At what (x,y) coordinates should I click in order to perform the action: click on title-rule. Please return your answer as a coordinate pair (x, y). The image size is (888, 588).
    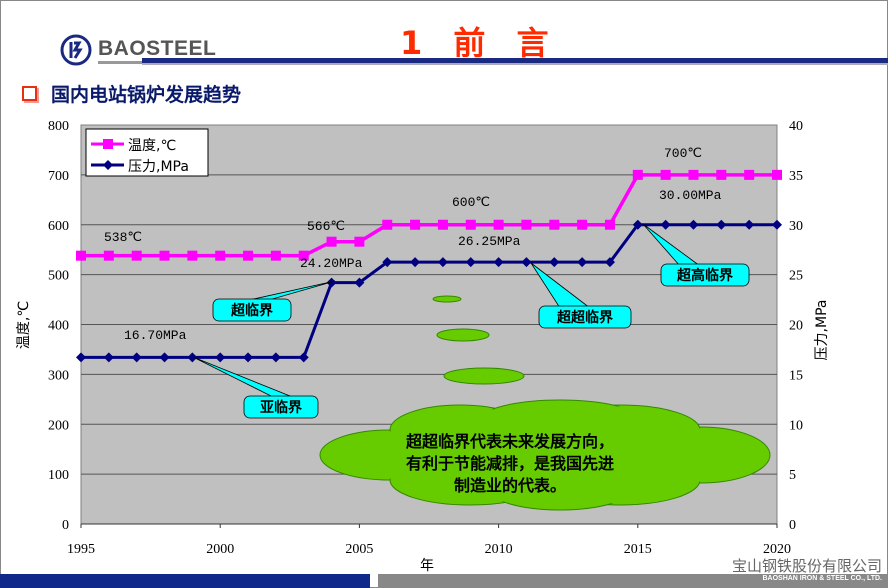
    Looking at the image, I should click on (515, 61).